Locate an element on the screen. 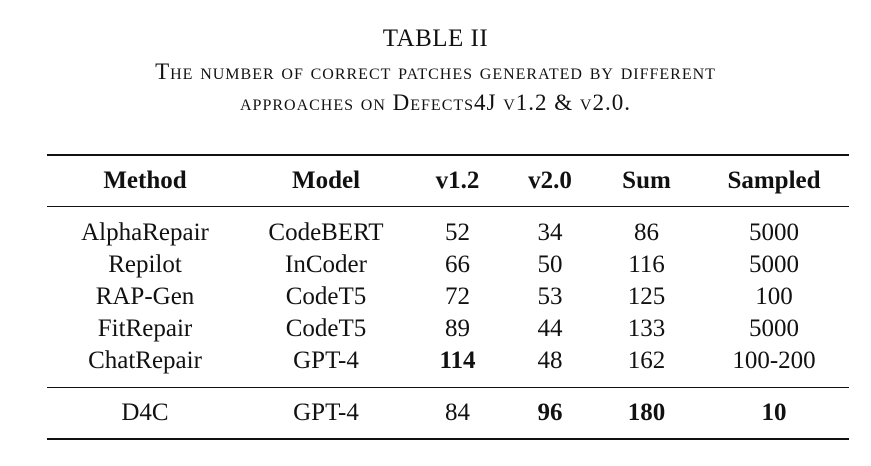  cell-method: D4C is located at coordinates (145, 412).